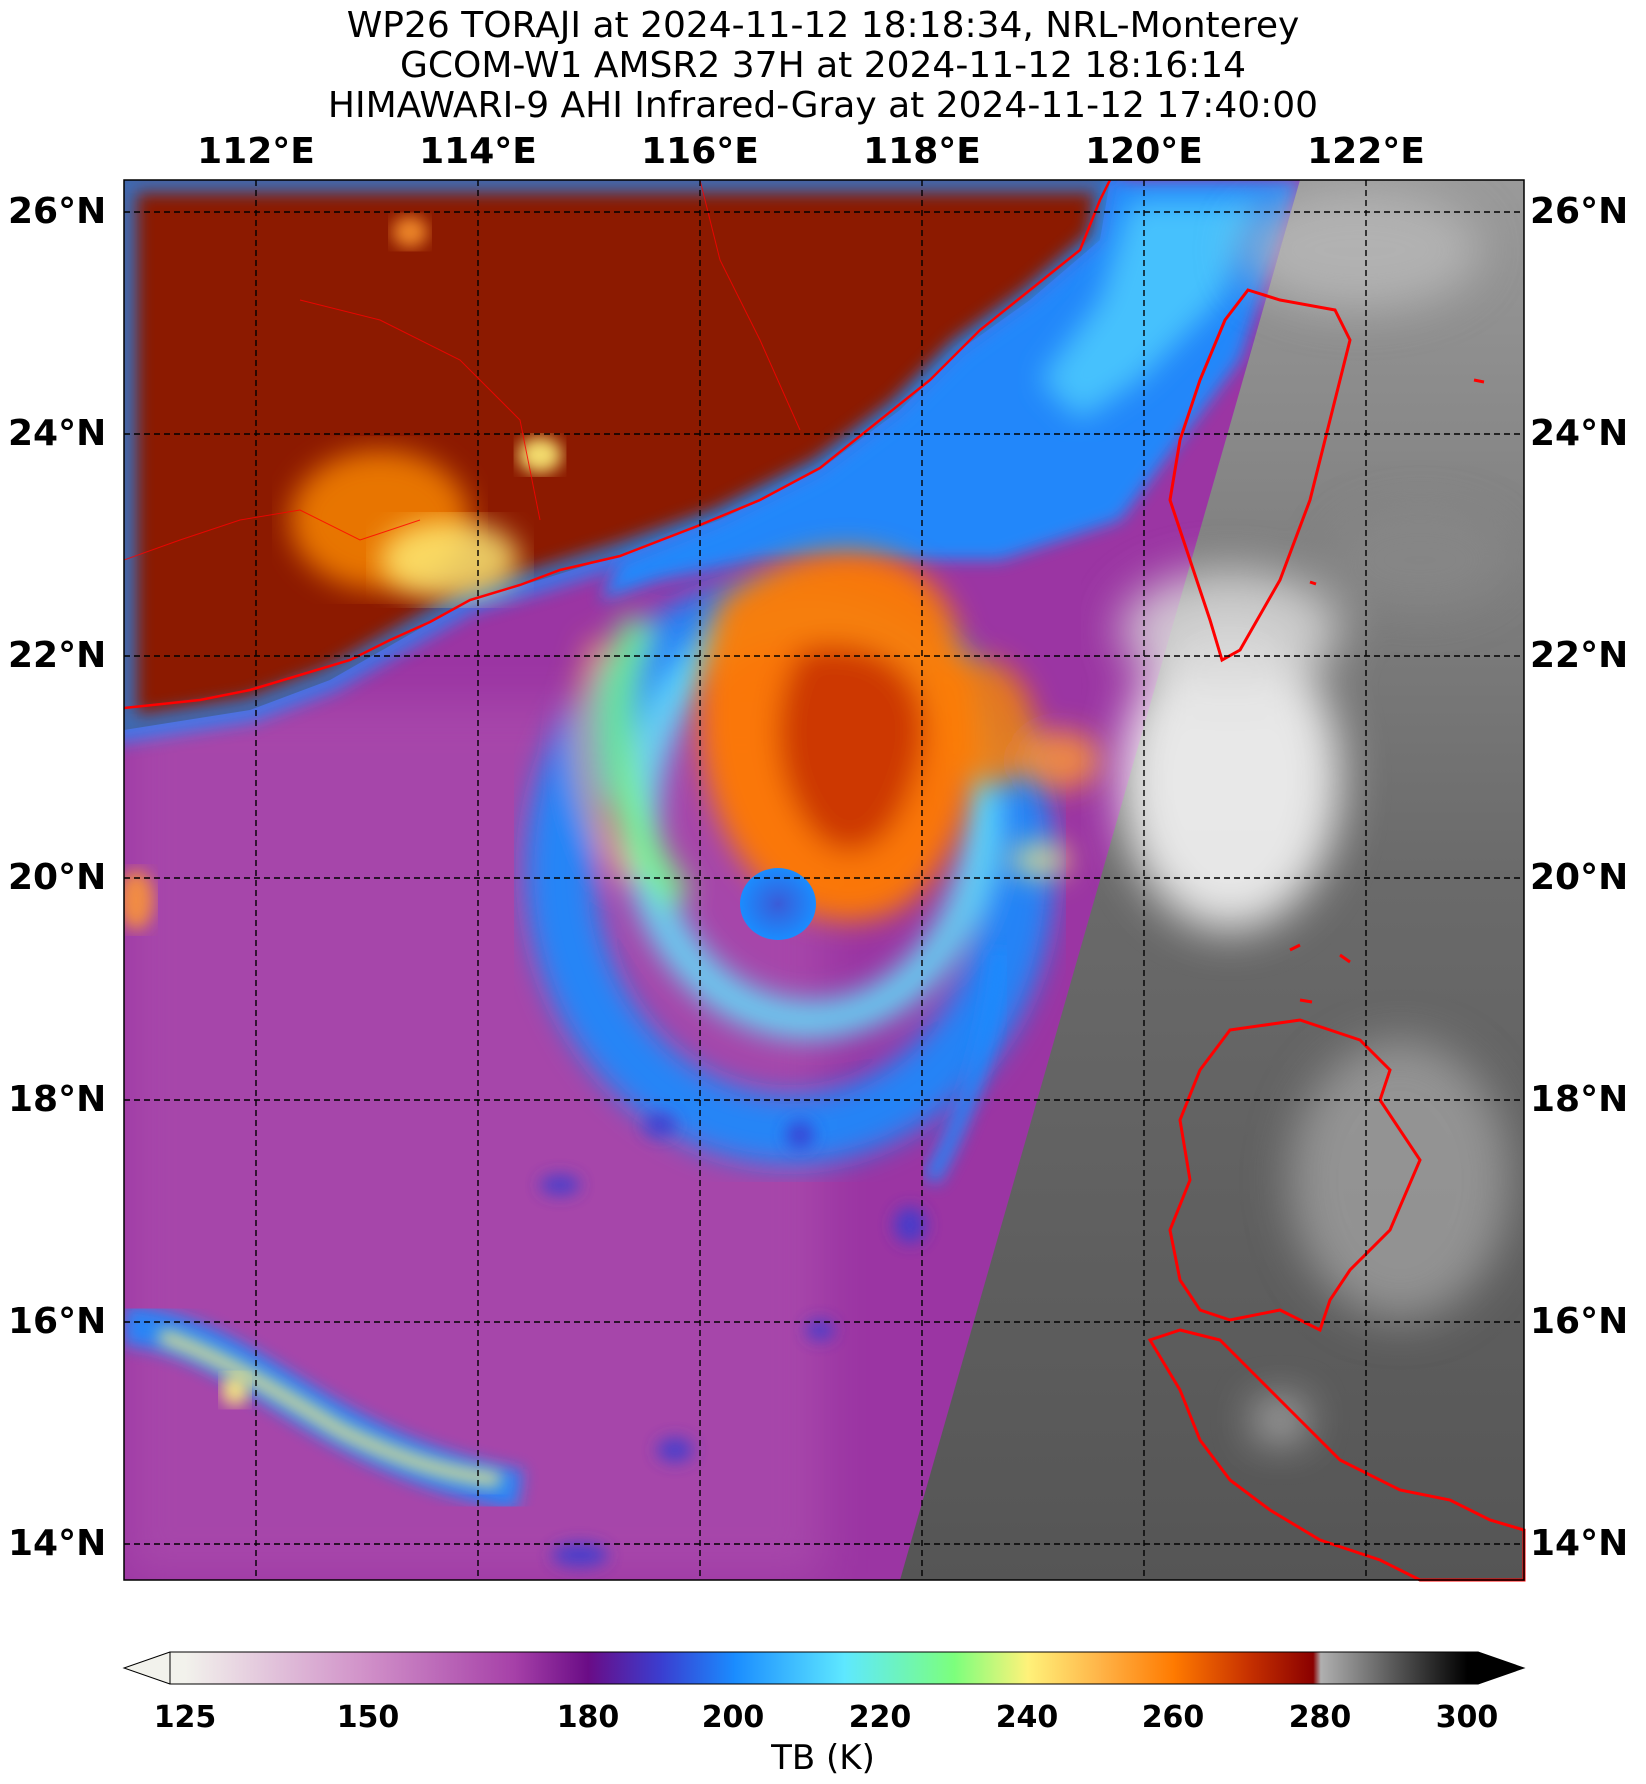 This screenshot has height=1784, width=1646. What do you see at coordinates (147, 1668) in the screenshot?
I see `colorbar-min-arrow` at bounding box center [147, 1668].